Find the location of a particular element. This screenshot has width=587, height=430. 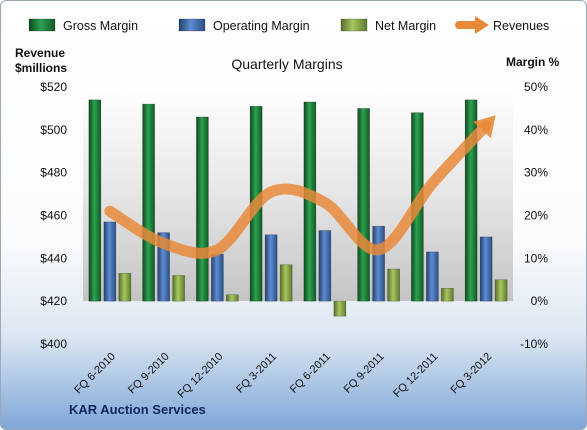

revenues-legend-arrow is located at coordinates (482, 25).